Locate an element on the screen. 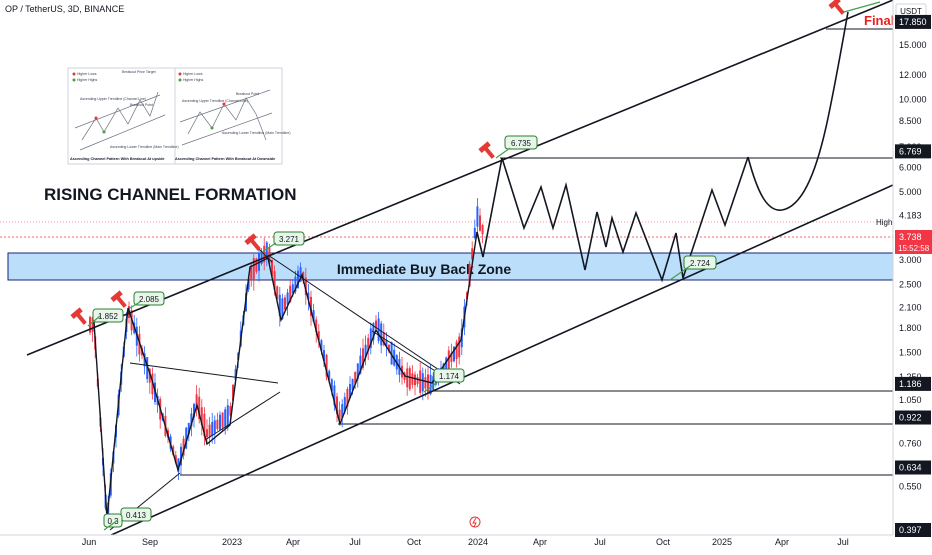 The image size is (932, 555). svg-text: 1.174 is located at coordinates (449, 376).